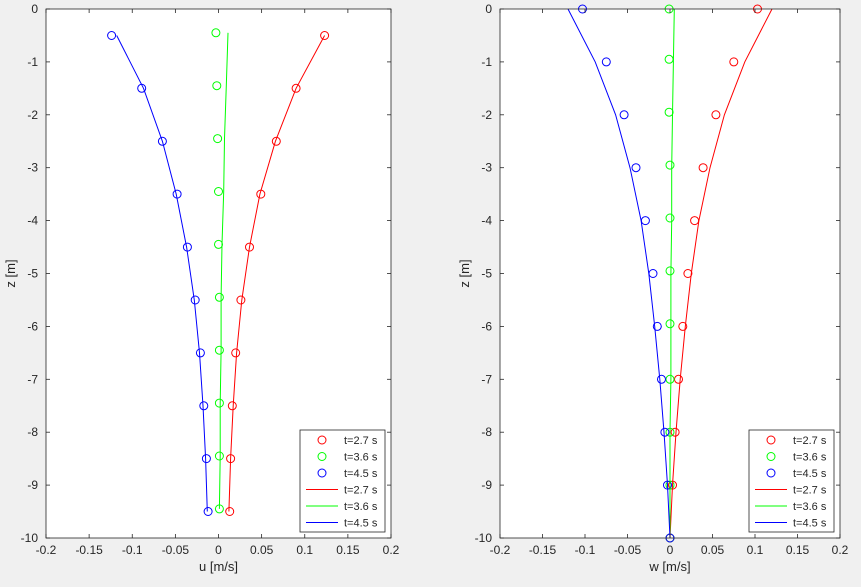  Describe the element at coordinates (486, 485) in the screenshot. I see `y-tick-label: -9` at that location.